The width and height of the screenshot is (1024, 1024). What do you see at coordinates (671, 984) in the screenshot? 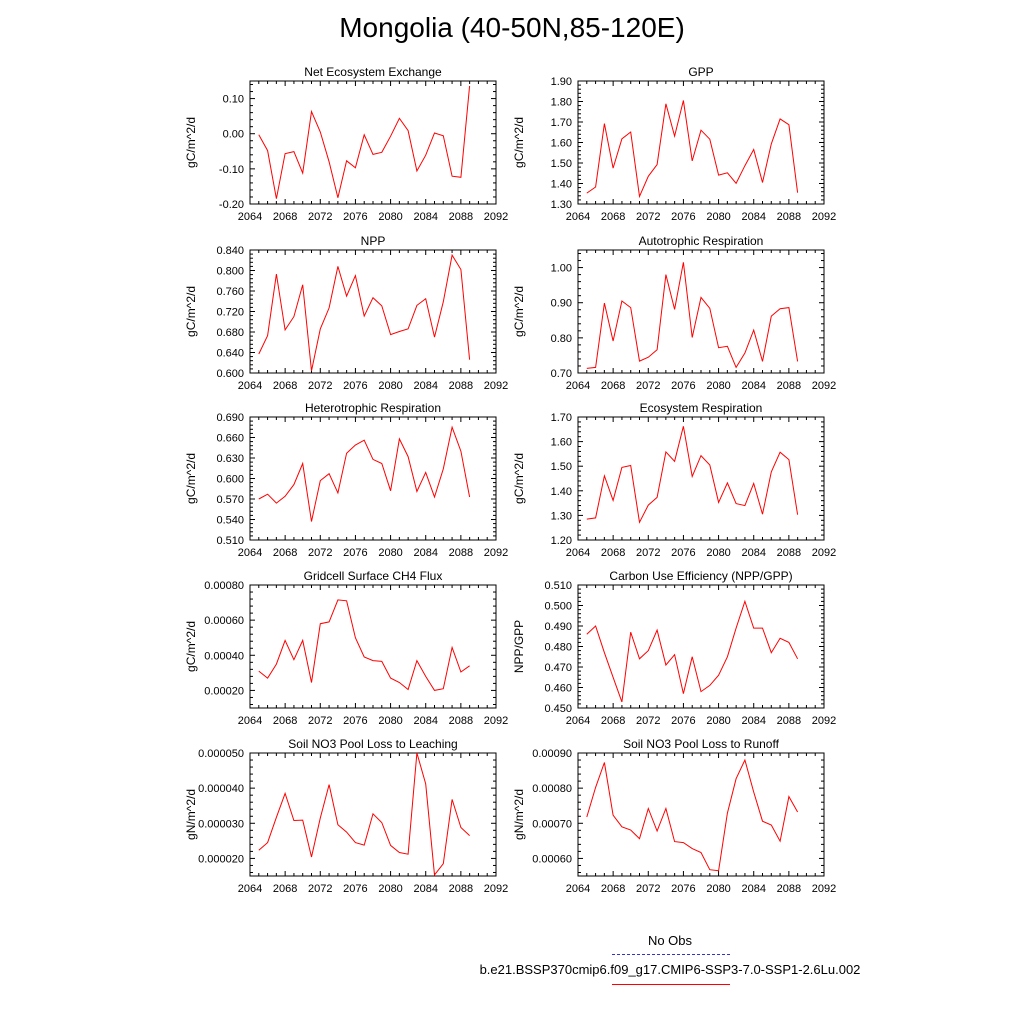
I see `legend-case-line` at bounding box center [671, 984].